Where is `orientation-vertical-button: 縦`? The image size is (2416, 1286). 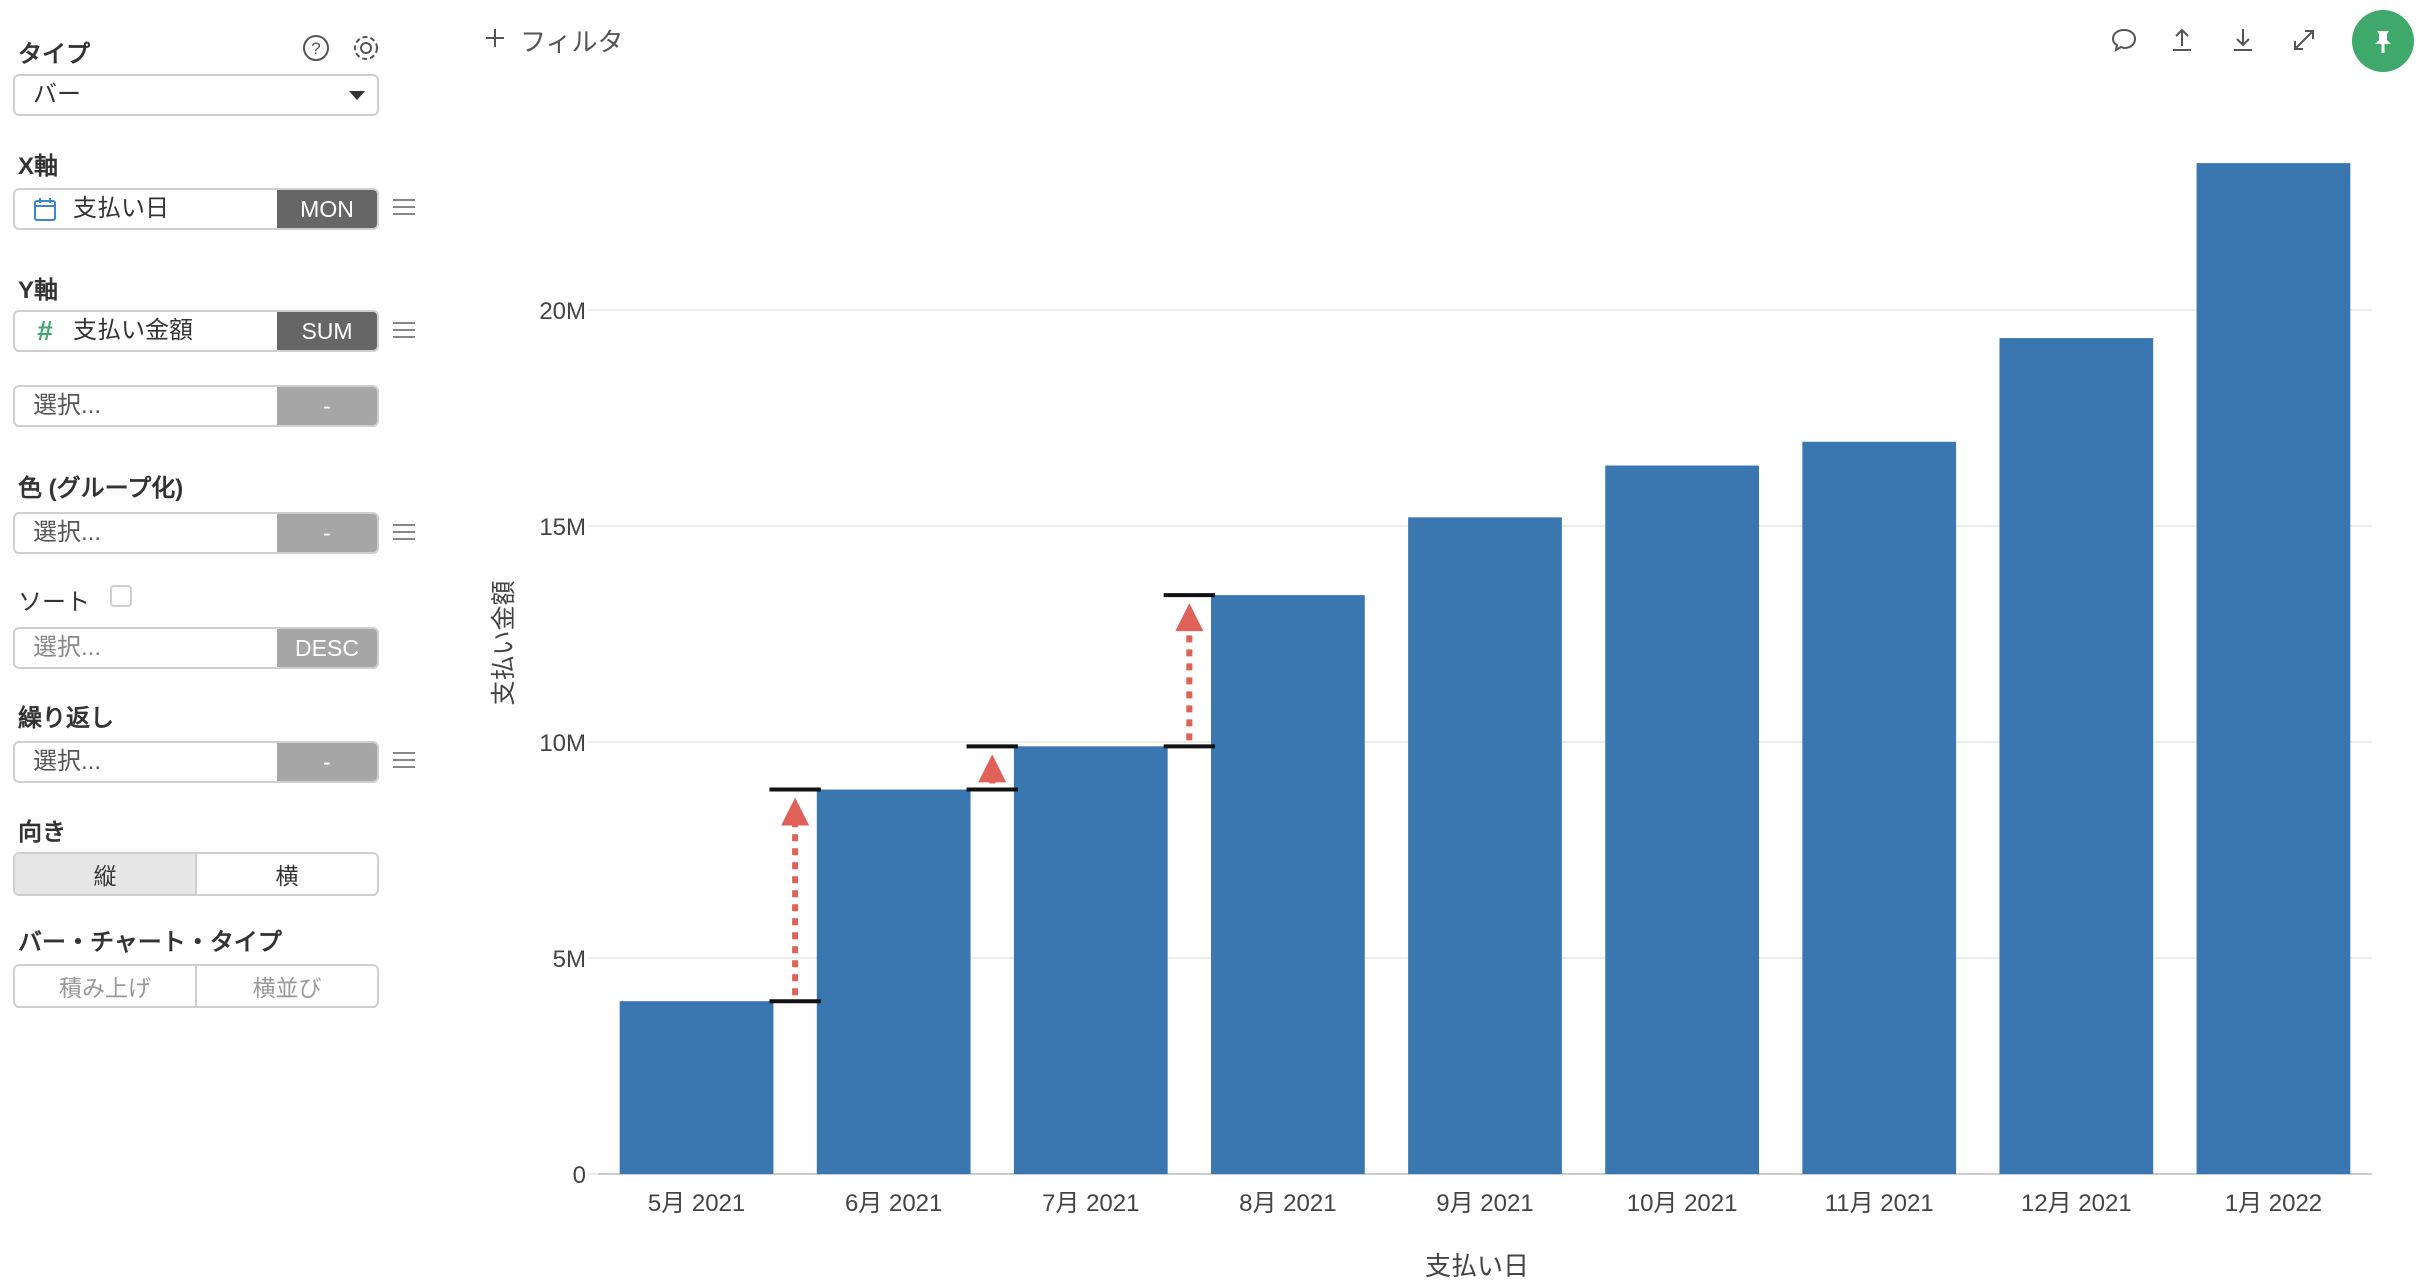 orientation-vertical-button: 縦 is located at coordinates (105, 874).